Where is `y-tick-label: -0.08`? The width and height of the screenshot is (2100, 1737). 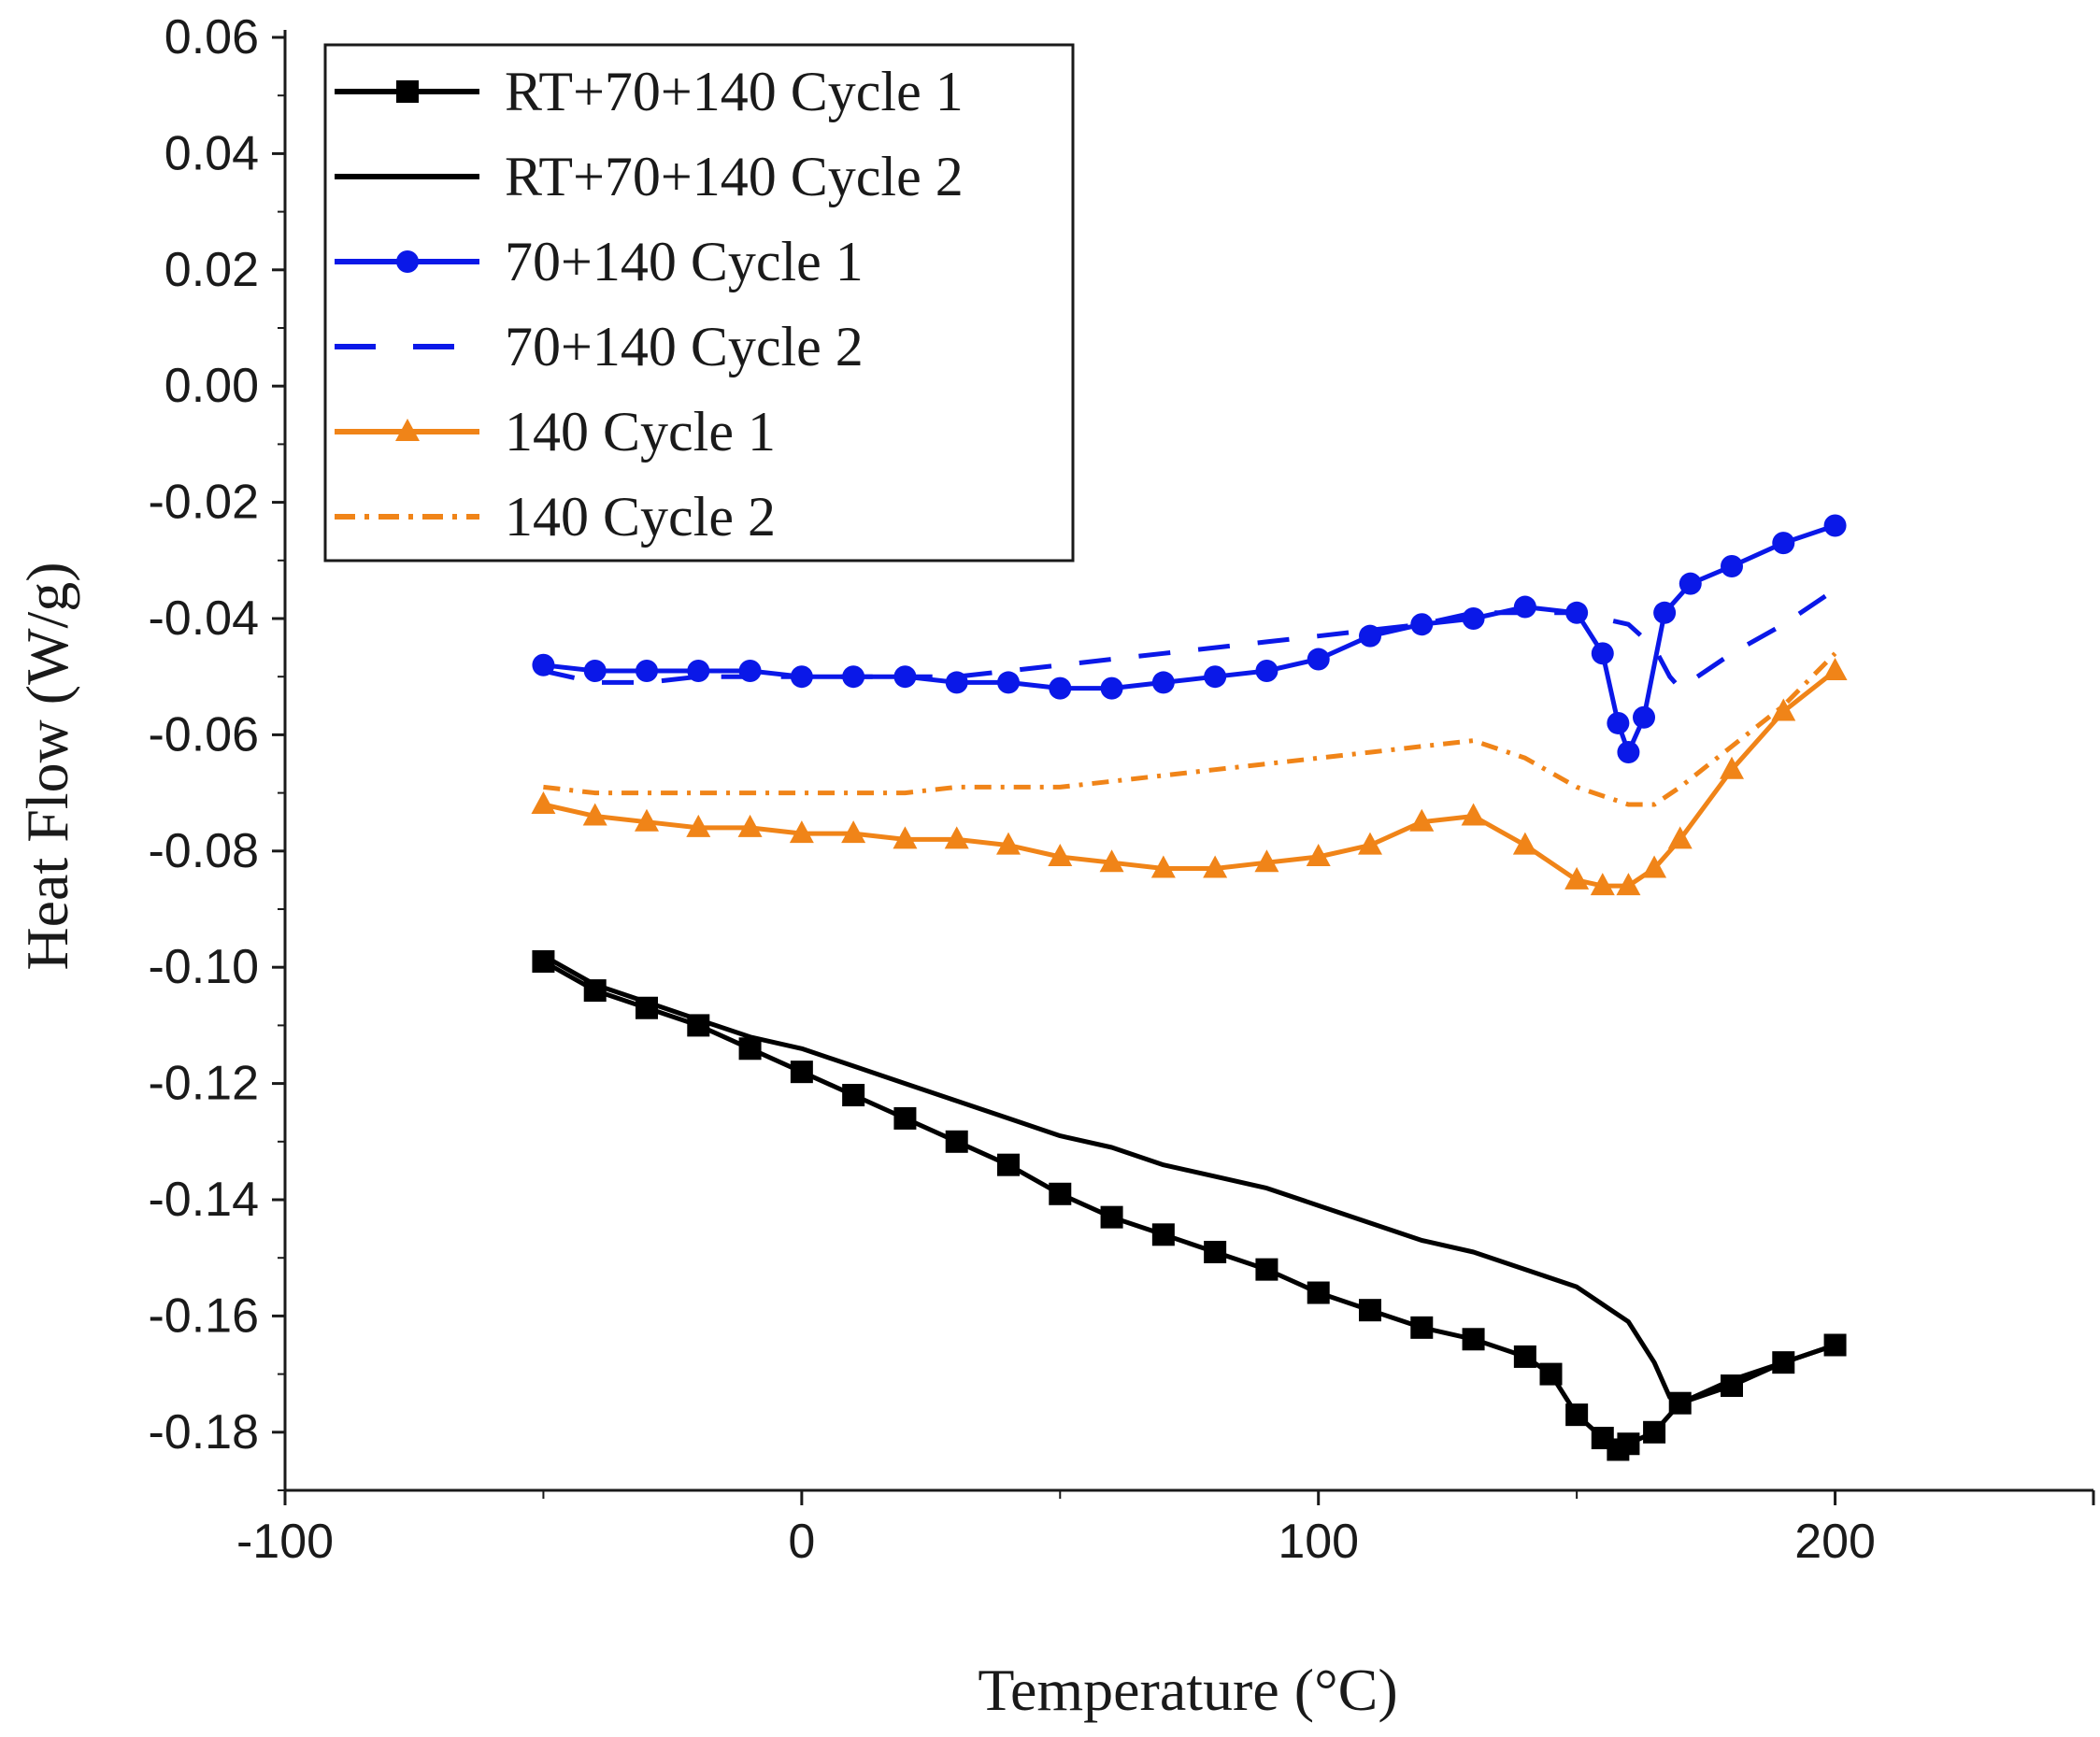 y-tick-label: -0.08 is located at coordinates (203, 851).